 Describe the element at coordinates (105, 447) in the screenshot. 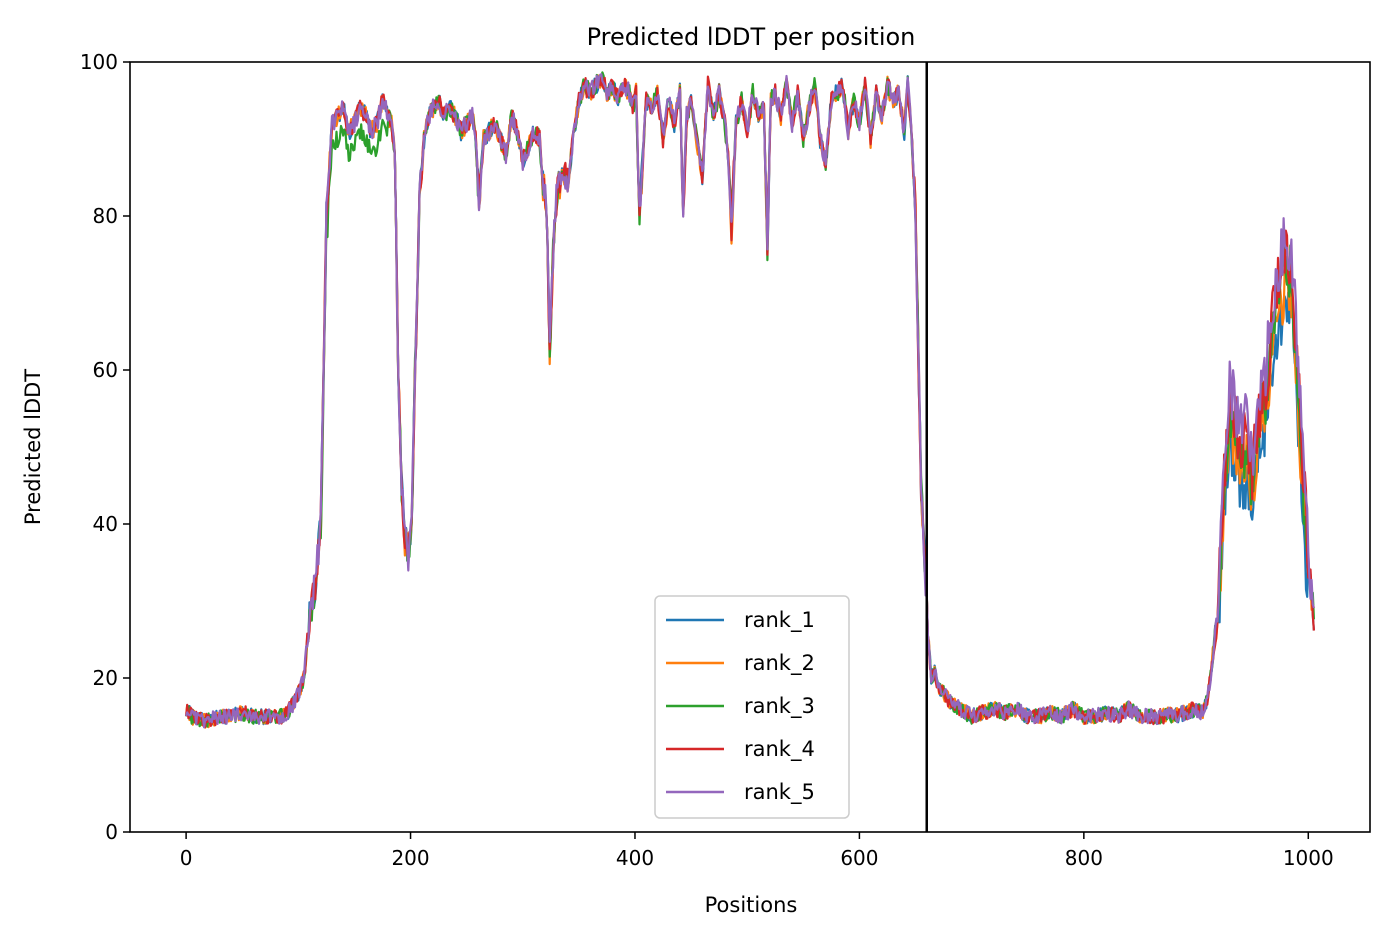

I see `y-axis-ticks: 0 20 40 60 80 100` at that location.